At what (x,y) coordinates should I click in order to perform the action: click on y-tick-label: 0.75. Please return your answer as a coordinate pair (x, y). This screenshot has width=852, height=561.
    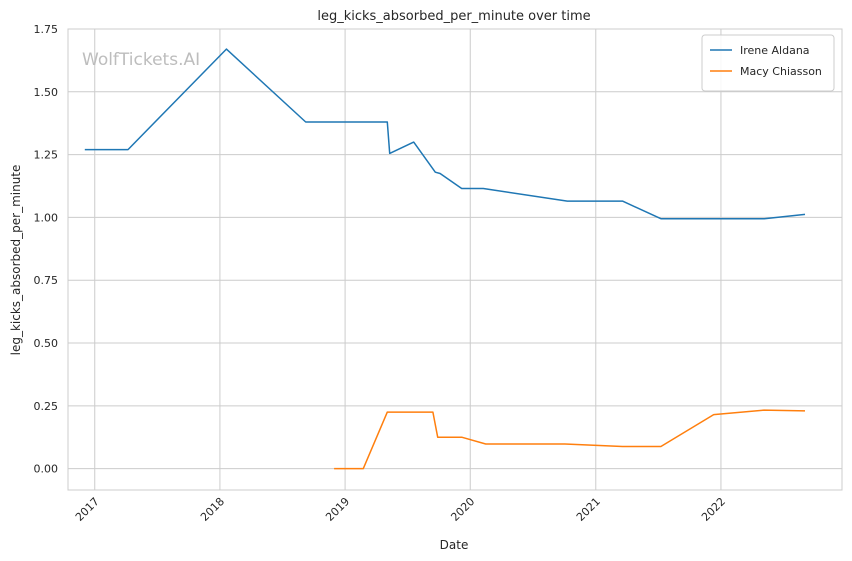
    Looking at the image, I should click on (46, 280).